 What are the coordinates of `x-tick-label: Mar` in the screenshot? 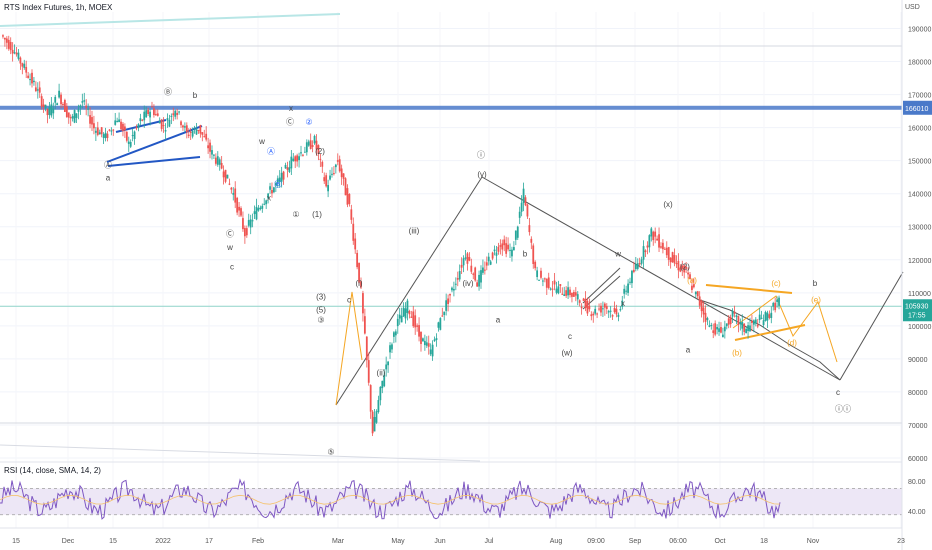 It's located at (338, 541).